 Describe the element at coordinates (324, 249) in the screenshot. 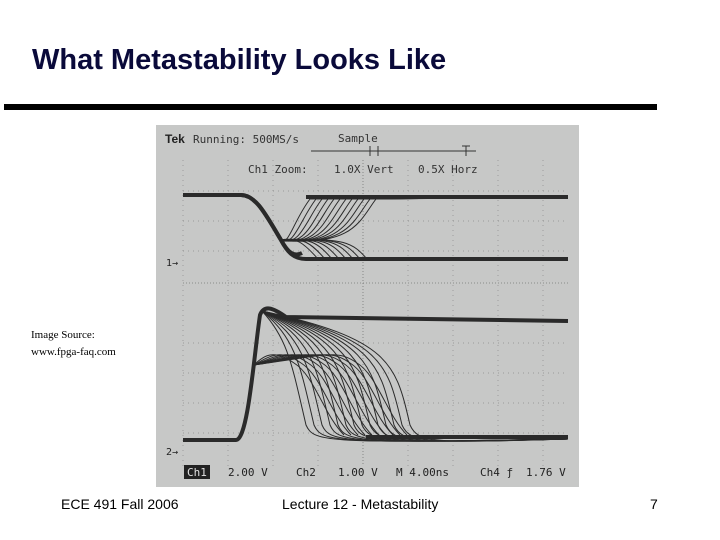

I see `ch1-trace-settle` at that location.